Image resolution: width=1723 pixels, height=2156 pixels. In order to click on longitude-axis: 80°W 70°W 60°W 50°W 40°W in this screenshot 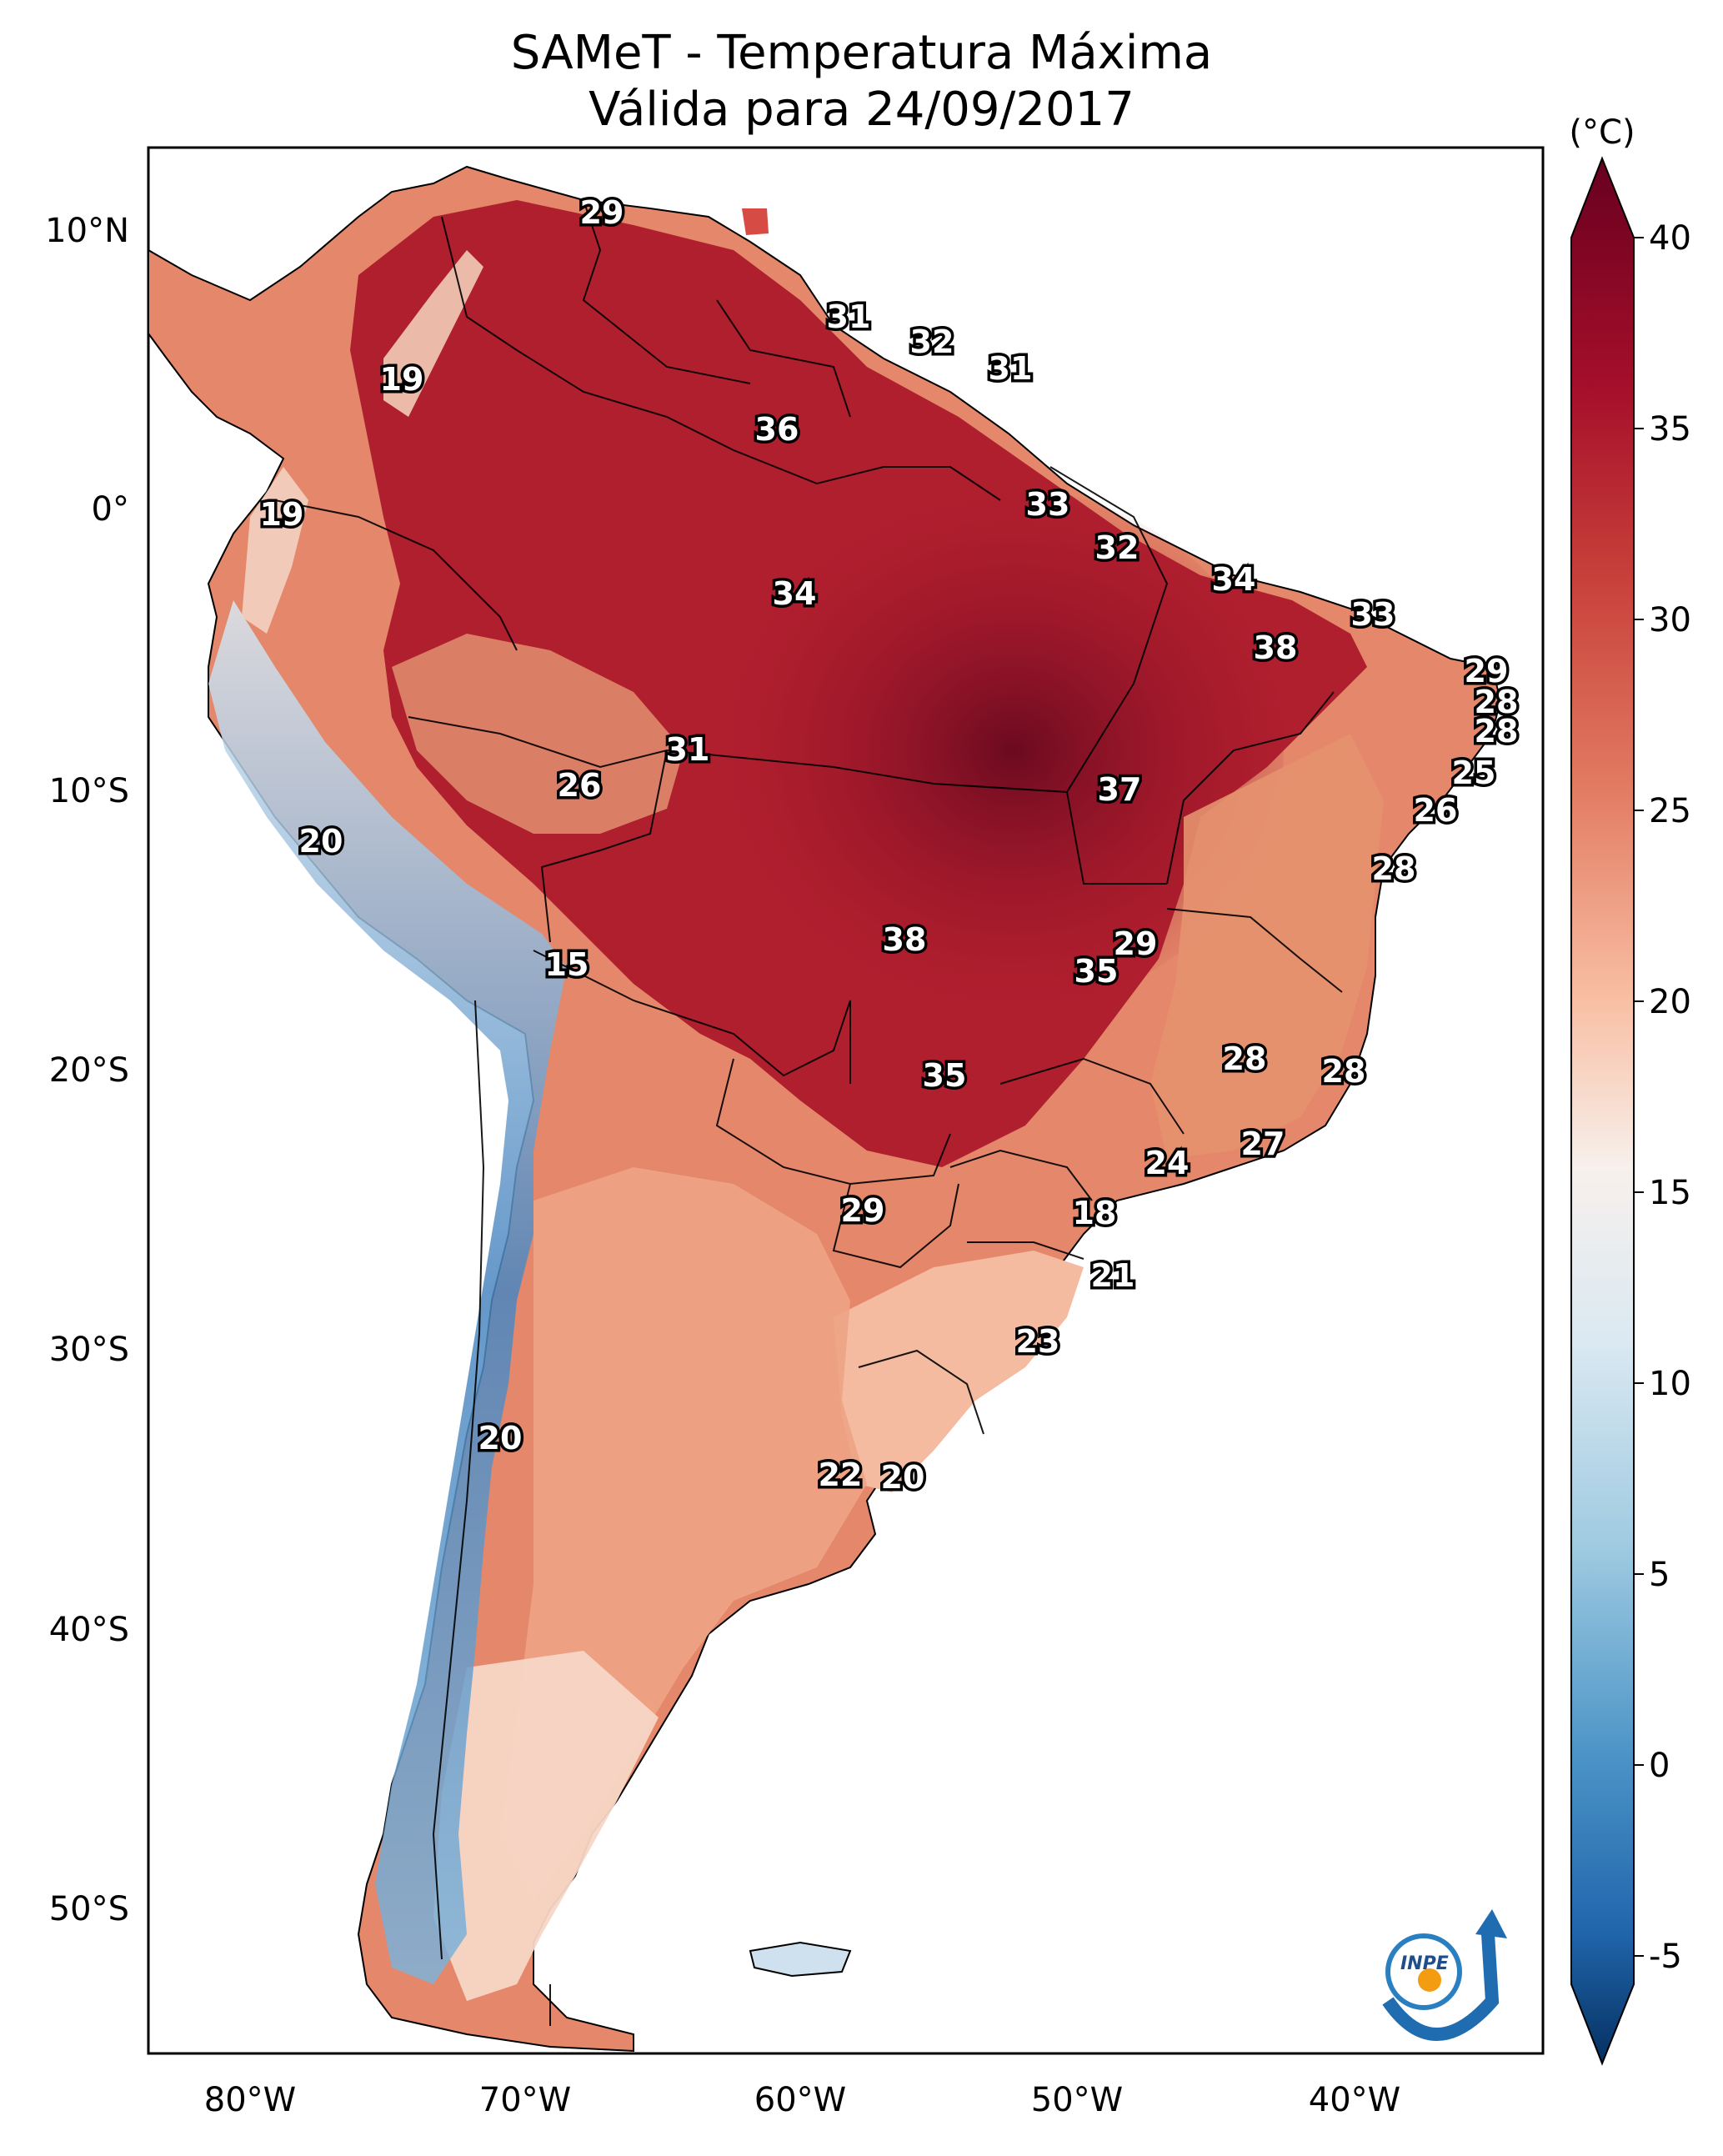, I will do `click(802, 2100)`.